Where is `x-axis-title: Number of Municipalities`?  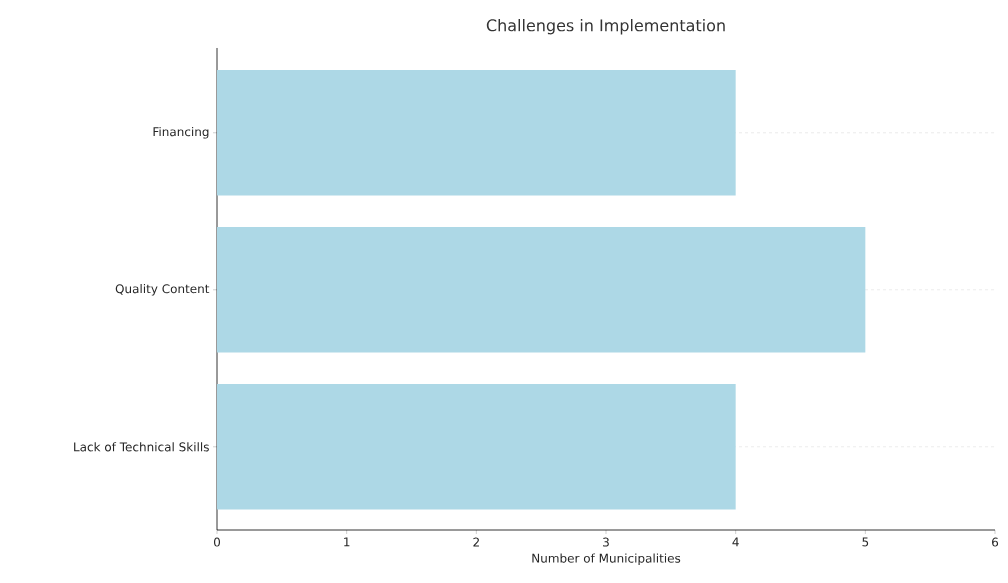
x-axis-title: Number of Municipalities is located at coordinates (606, 559).